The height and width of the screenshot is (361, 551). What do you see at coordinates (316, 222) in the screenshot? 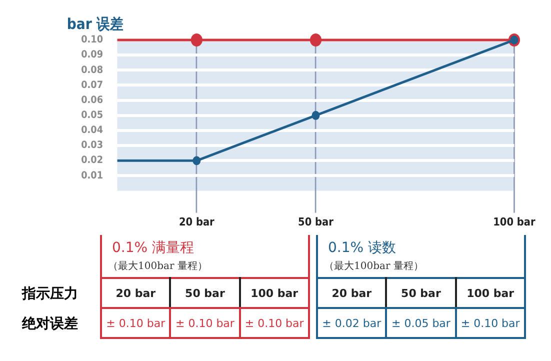
I see `x-tick-label: 50 bar` at bounding box center [316, 222].